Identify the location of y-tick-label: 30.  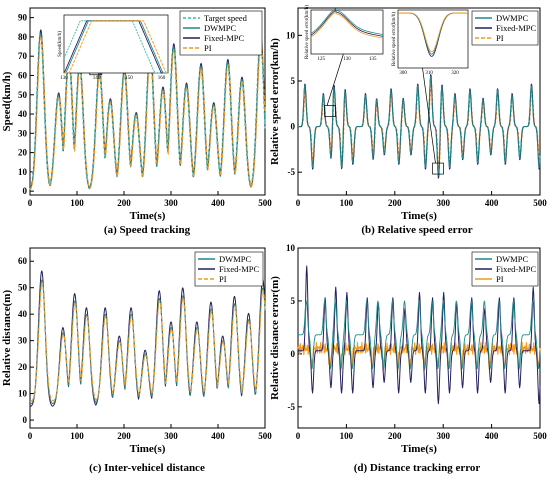
(23, 341).